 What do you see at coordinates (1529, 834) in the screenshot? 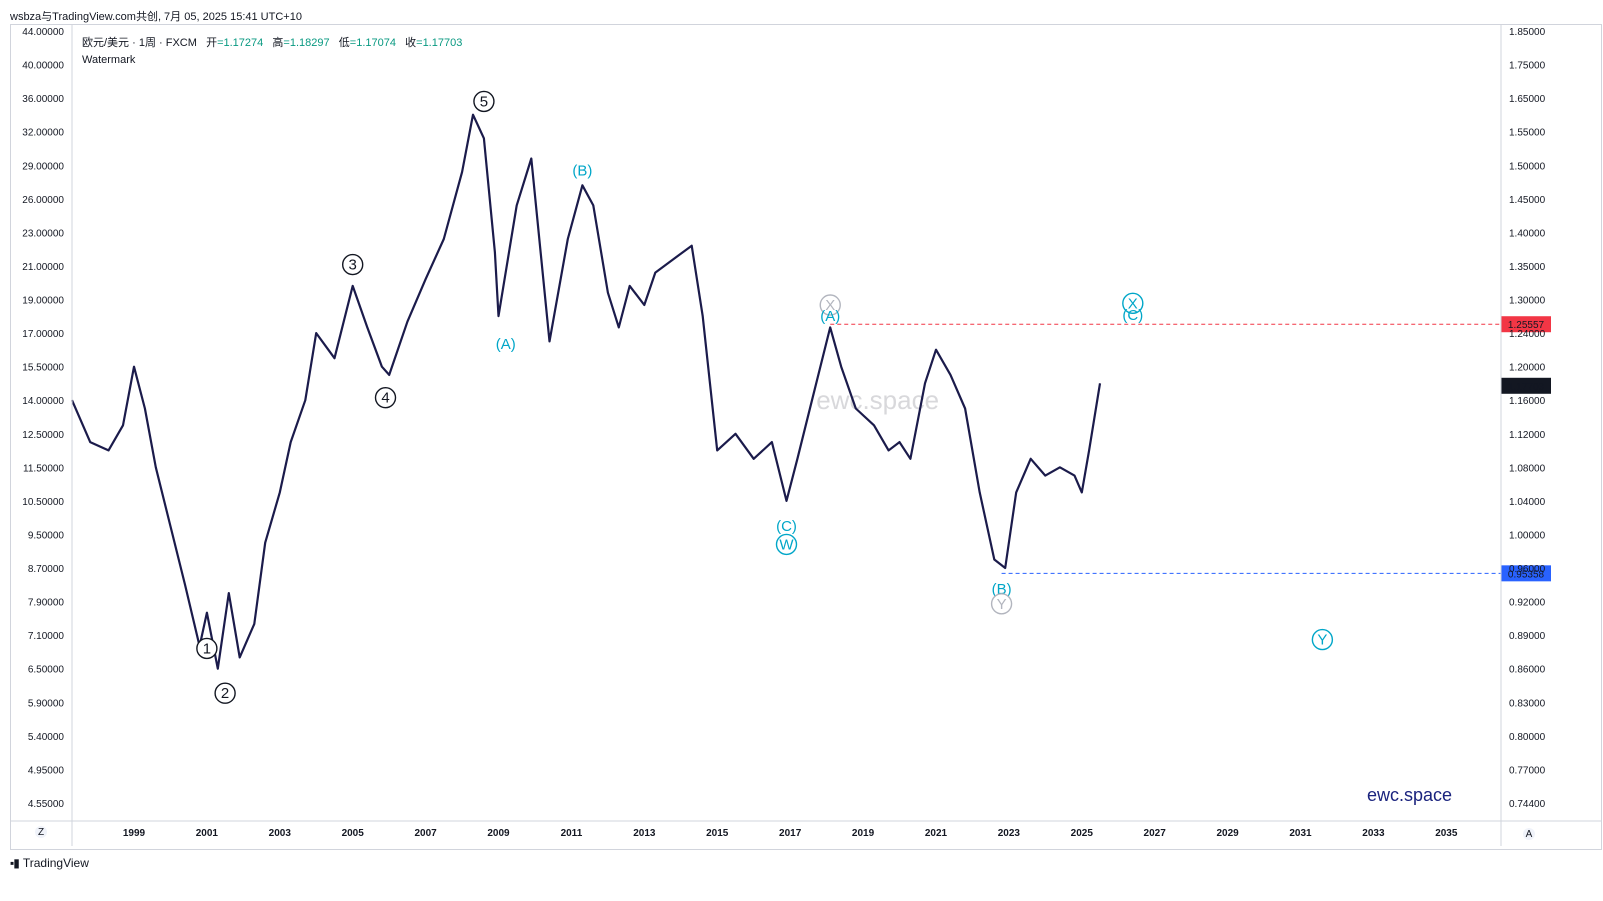
I see `auto-scale-button: A` at bounding box center [1529, 834].